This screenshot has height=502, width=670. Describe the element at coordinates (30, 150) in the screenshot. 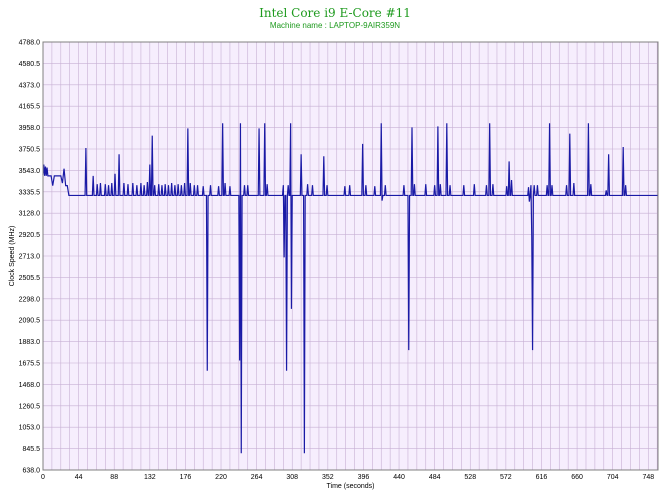

I see `y-tick-label: 3750.5` at that location.